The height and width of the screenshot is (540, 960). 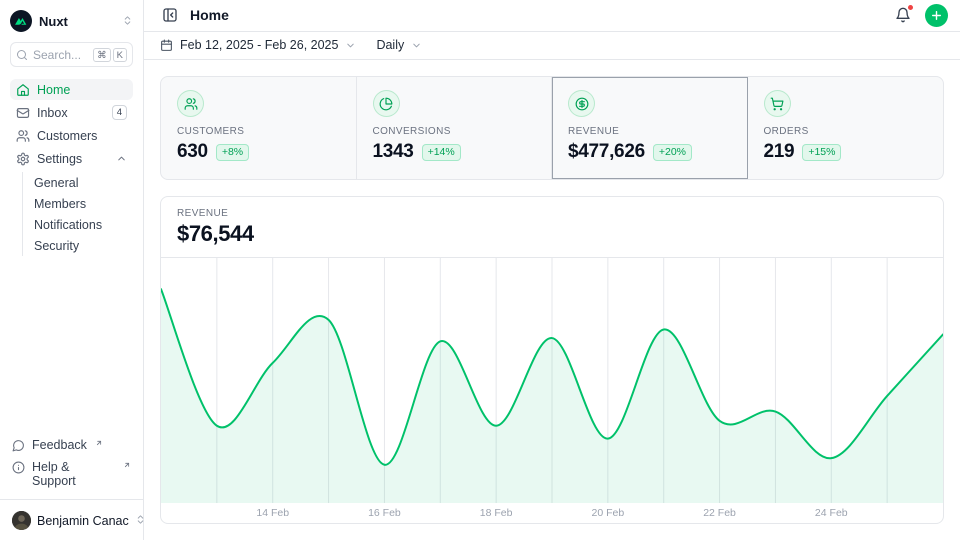 What do you see at coordinates (53, 21) in the screenshot?
I see `workspace-name: Nuxt` at bounding box center [53, 21].